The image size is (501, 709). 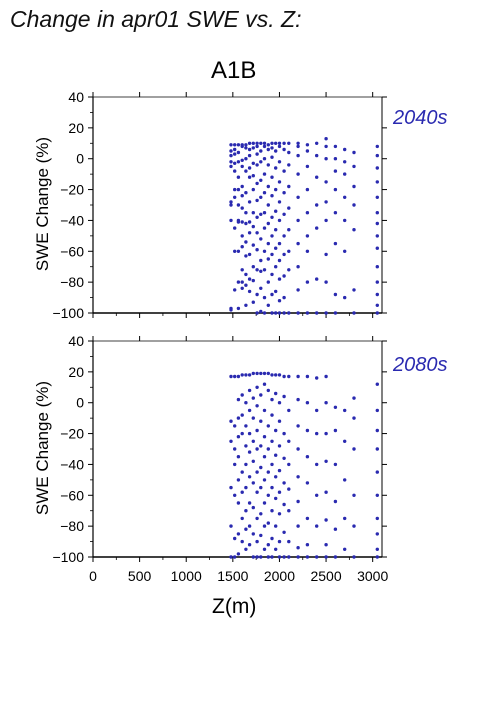 I want to click on x-tick-label: 2500, so click(x=325, y=576).